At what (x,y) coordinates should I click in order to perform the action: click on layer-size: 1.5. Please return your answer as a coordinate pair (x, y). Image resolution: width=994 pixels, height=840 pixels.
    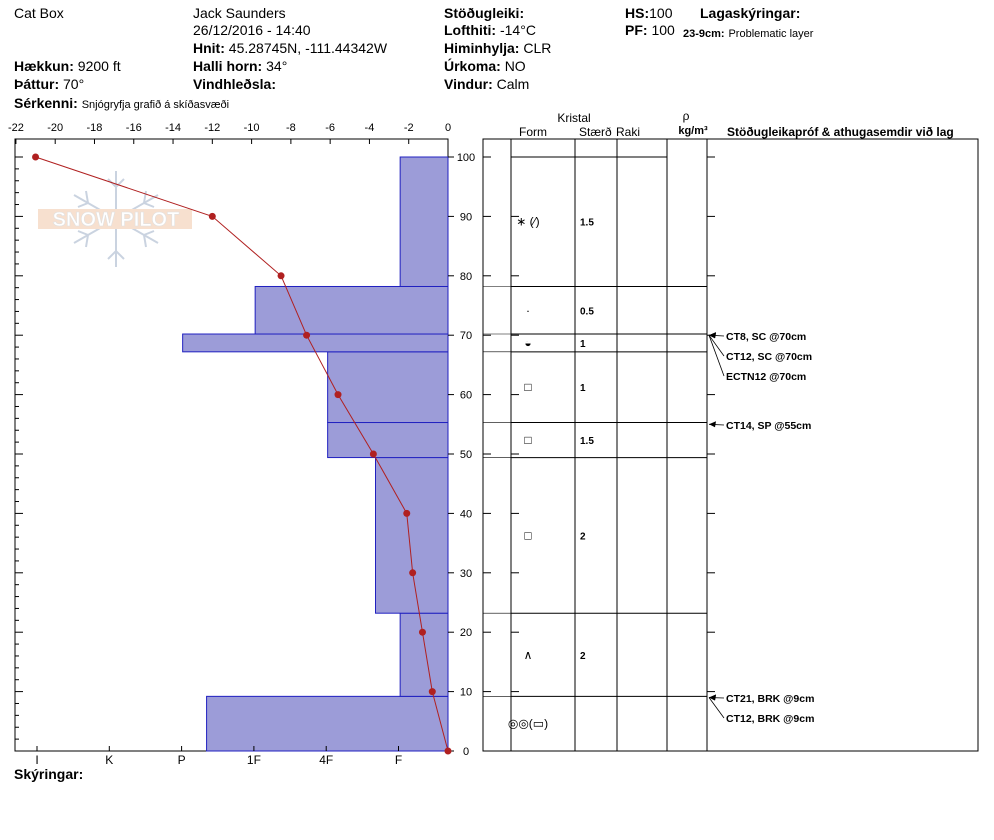
    Looking at the image, I should click on (587, 223).